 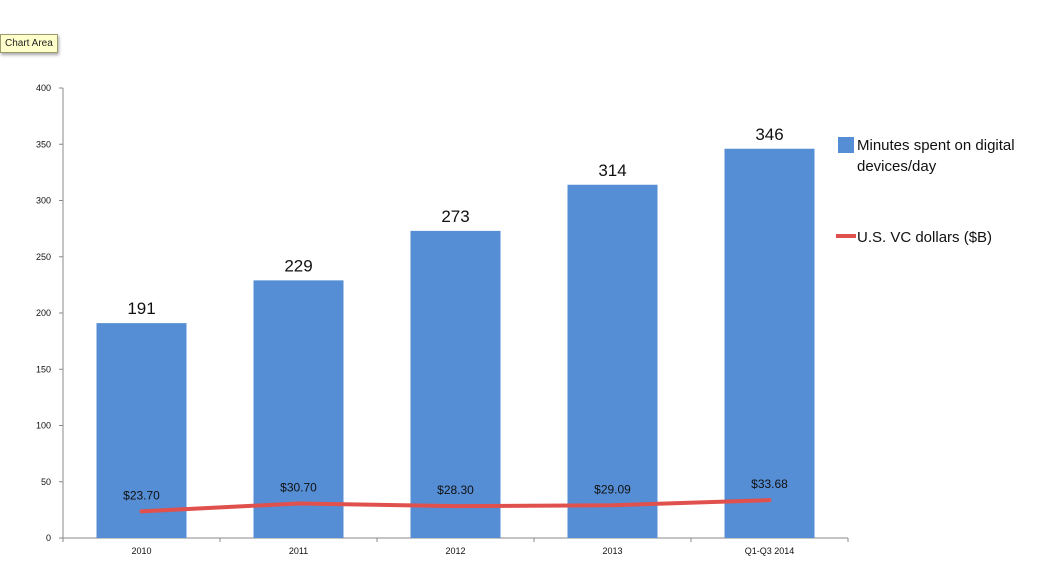 What do you see at coordinates (612, 489) in the screenshot?
I see `line-data-label: $29.09` at bounding box center [612, 489].